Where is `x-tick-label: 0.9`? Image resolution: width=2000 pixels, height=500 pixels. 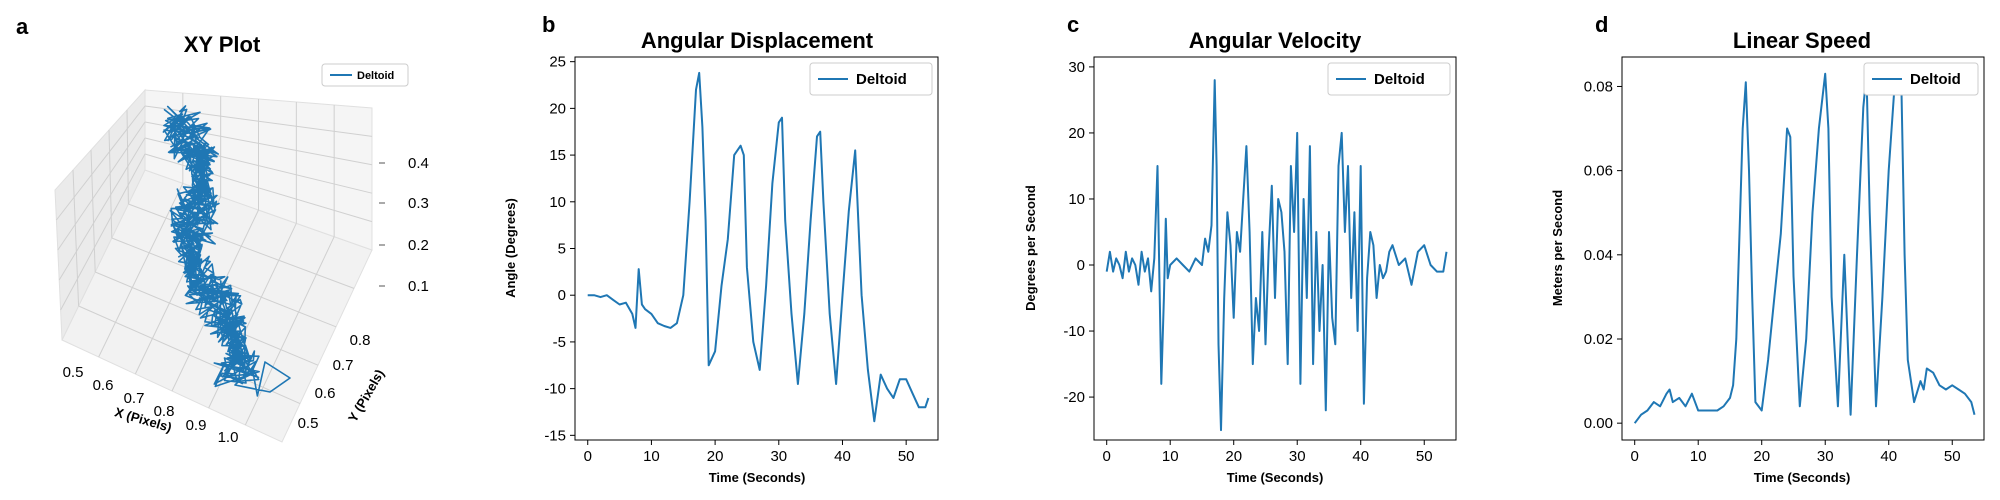 x-tick-label: 0.9 is located at coordinates (196, 425).